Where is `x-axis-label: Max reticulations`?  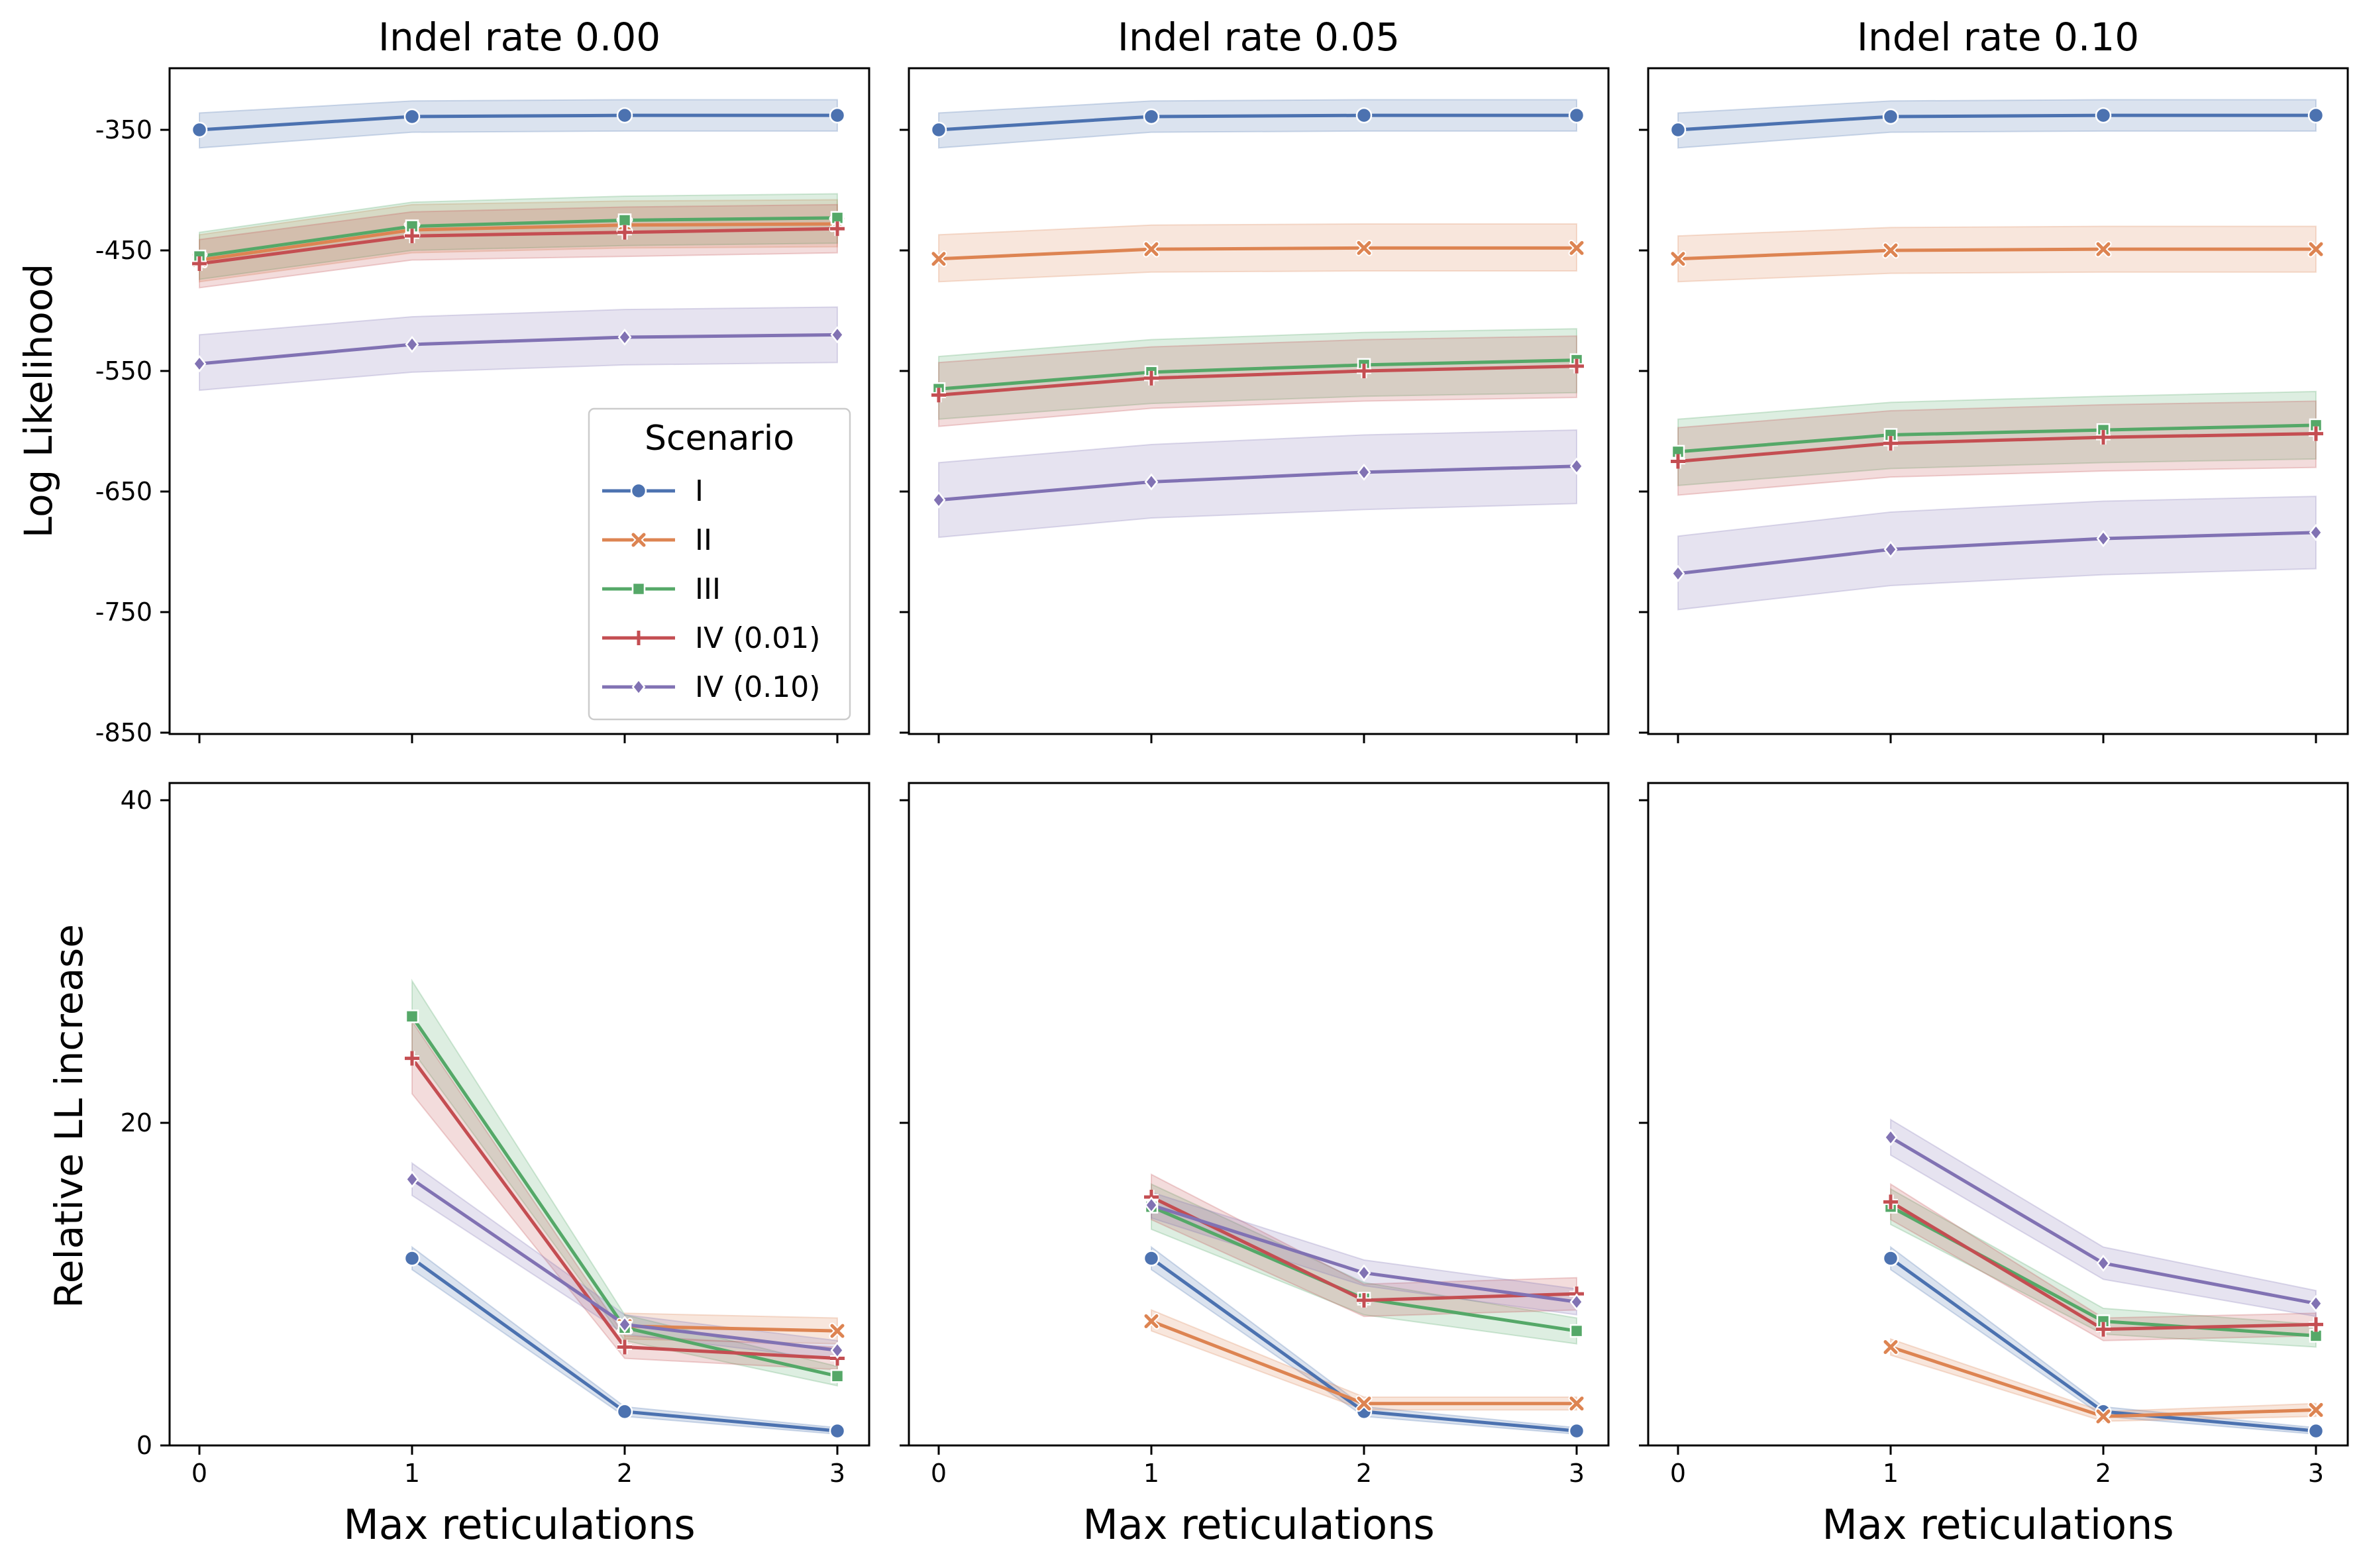
x-axis-label: Max reticulations is located at coordinates (1998, 1524).